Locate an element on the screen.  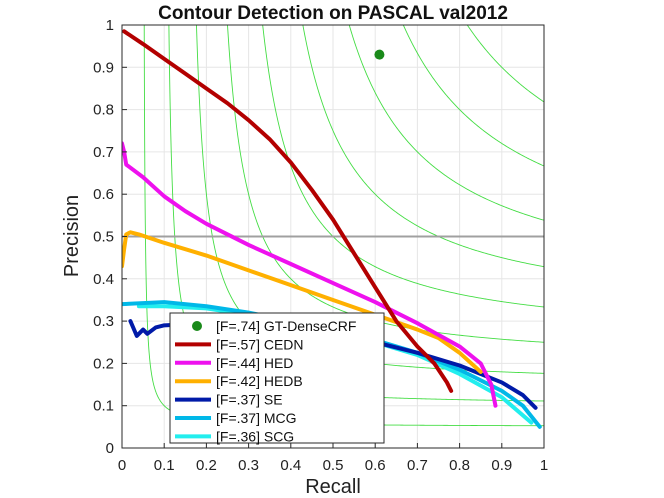
x-tick-label: 1 is located at coordinates (544, 465).